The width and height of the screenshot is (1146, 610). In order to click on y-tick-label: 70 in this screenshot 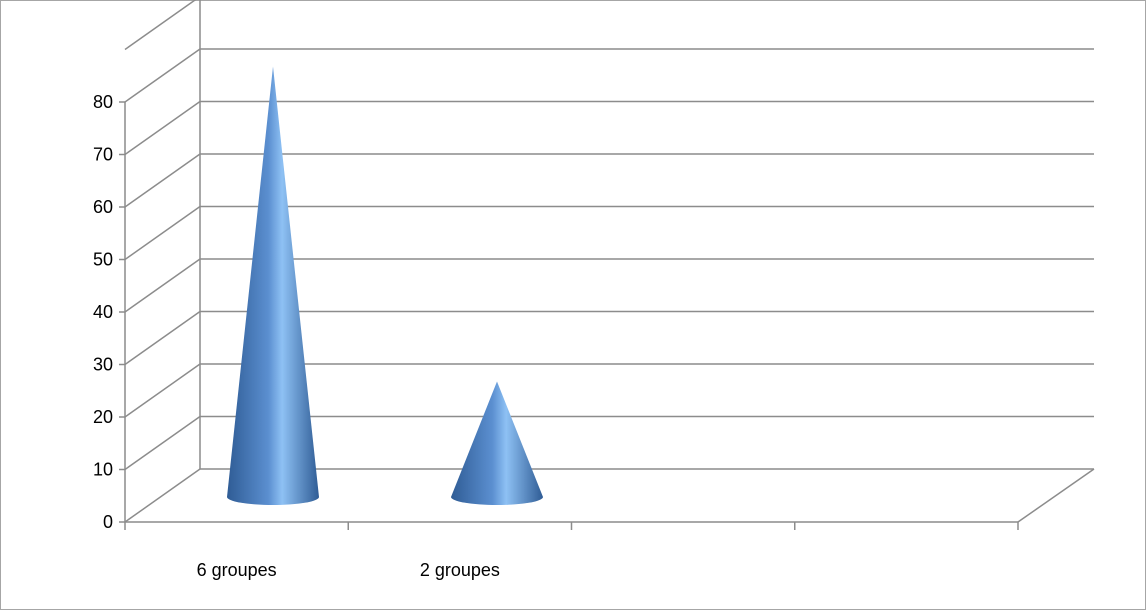, I will do `click(103, 155)`.